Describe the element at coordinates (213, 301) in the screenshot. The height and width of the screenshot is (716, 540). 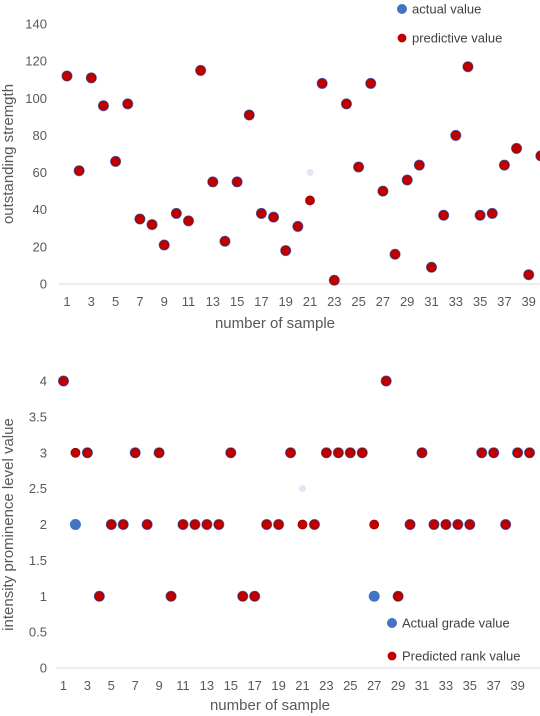
I see `x-tick-label: 13` at that location.